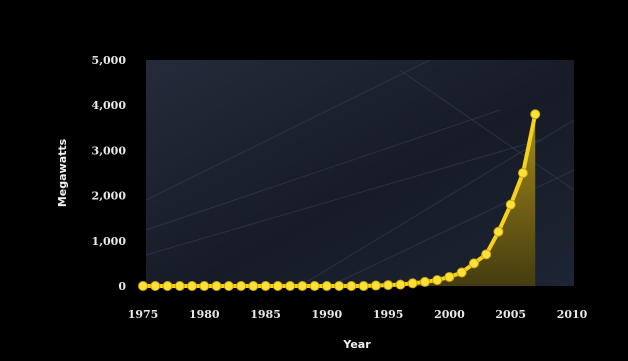 This screenshot has height=361, width=628. What do you see at coordinates (109, 173) in the screenshot?
I see `y-axis: 0 1,000 2,000 3,000 4,000 5,000` at bounding box center [109, 173].